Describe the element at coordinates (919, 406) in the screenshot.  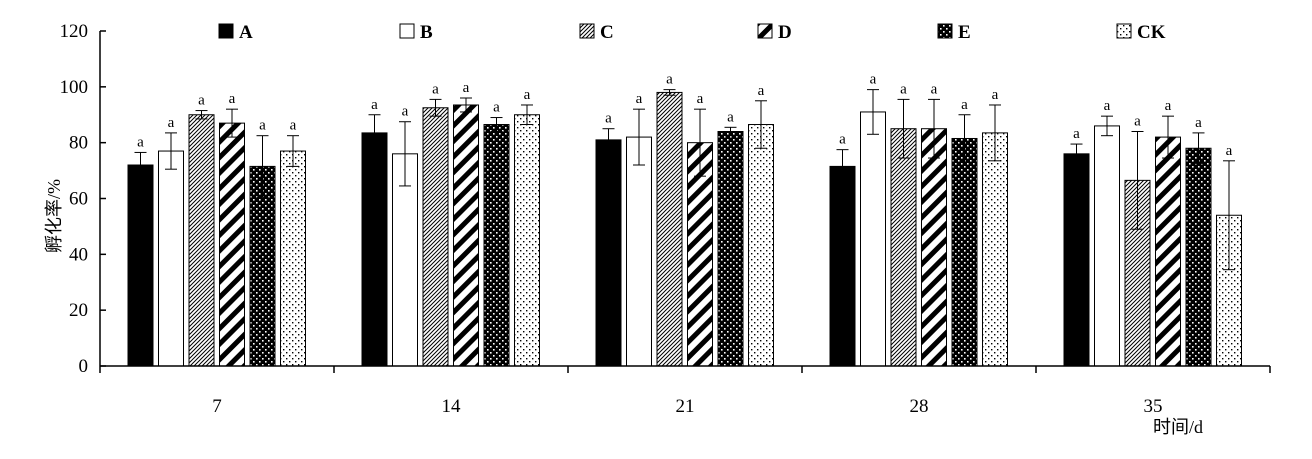
I see `x-tick-label: 28` at that location.